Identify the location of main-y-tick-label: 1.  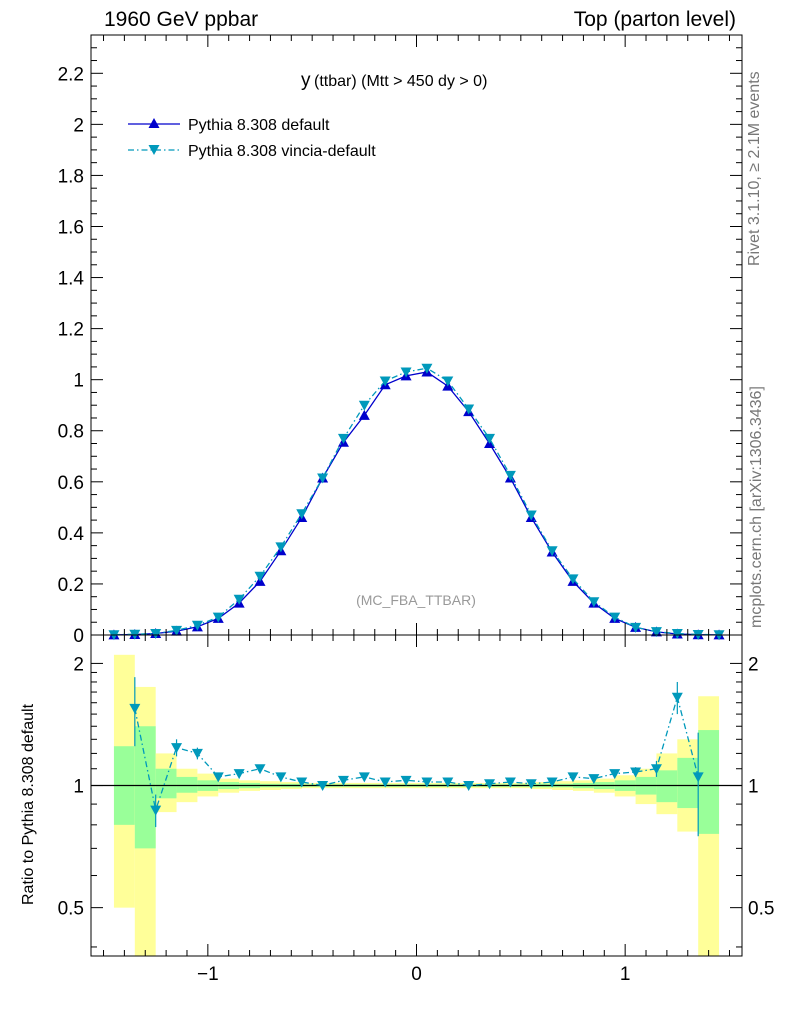
(78, 381).